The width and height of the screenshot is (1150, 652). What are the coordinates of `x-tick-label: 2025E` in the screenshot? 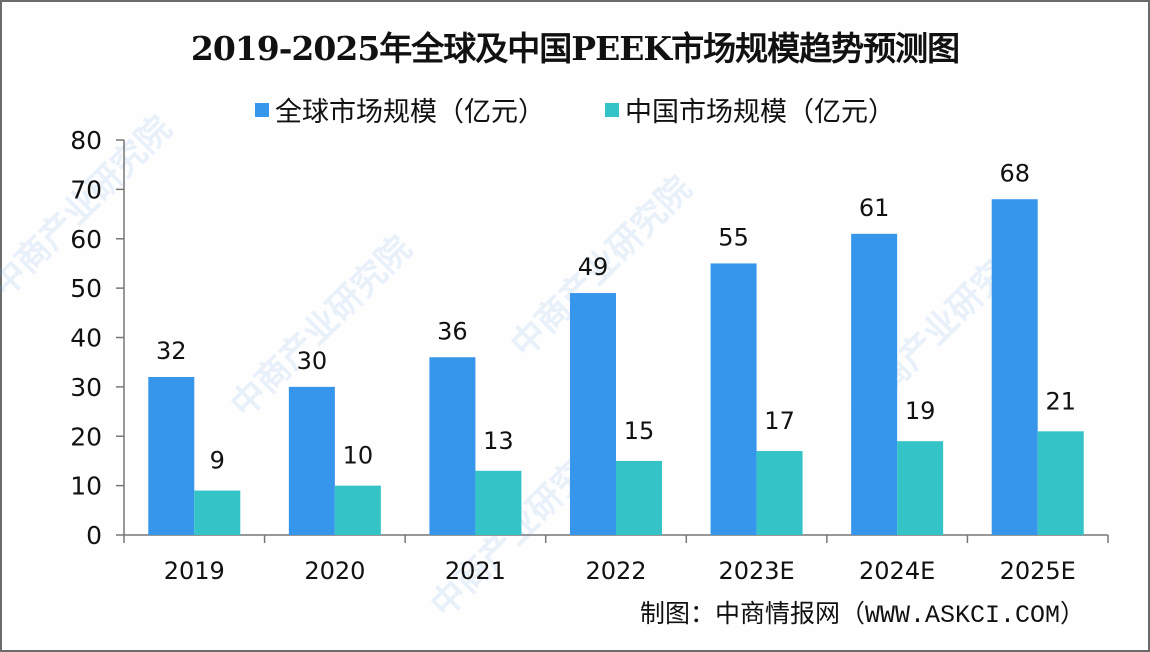 It's located at (1038, 571).